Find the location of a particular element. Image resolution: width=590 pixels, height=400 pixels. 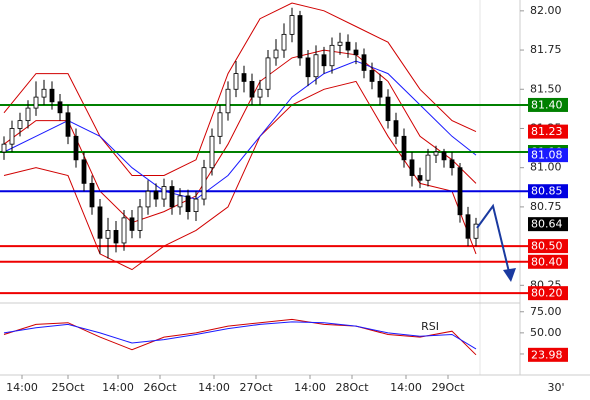

interval-label: 30' is located at coordinates (555, 387).